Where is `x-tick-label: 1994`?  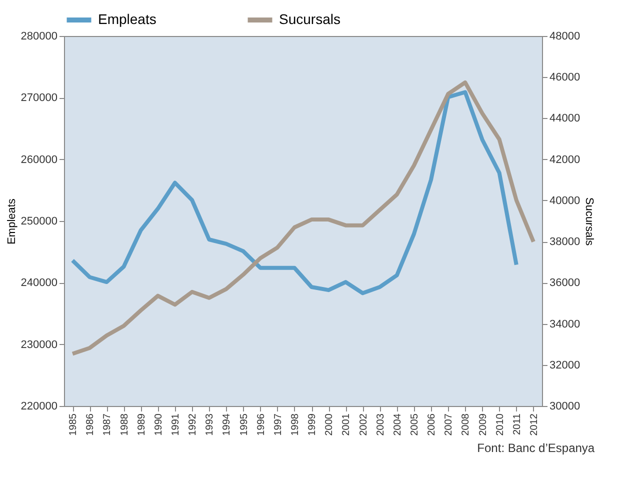 x-tick-label: 1994 is located at coordinates (227, 424).